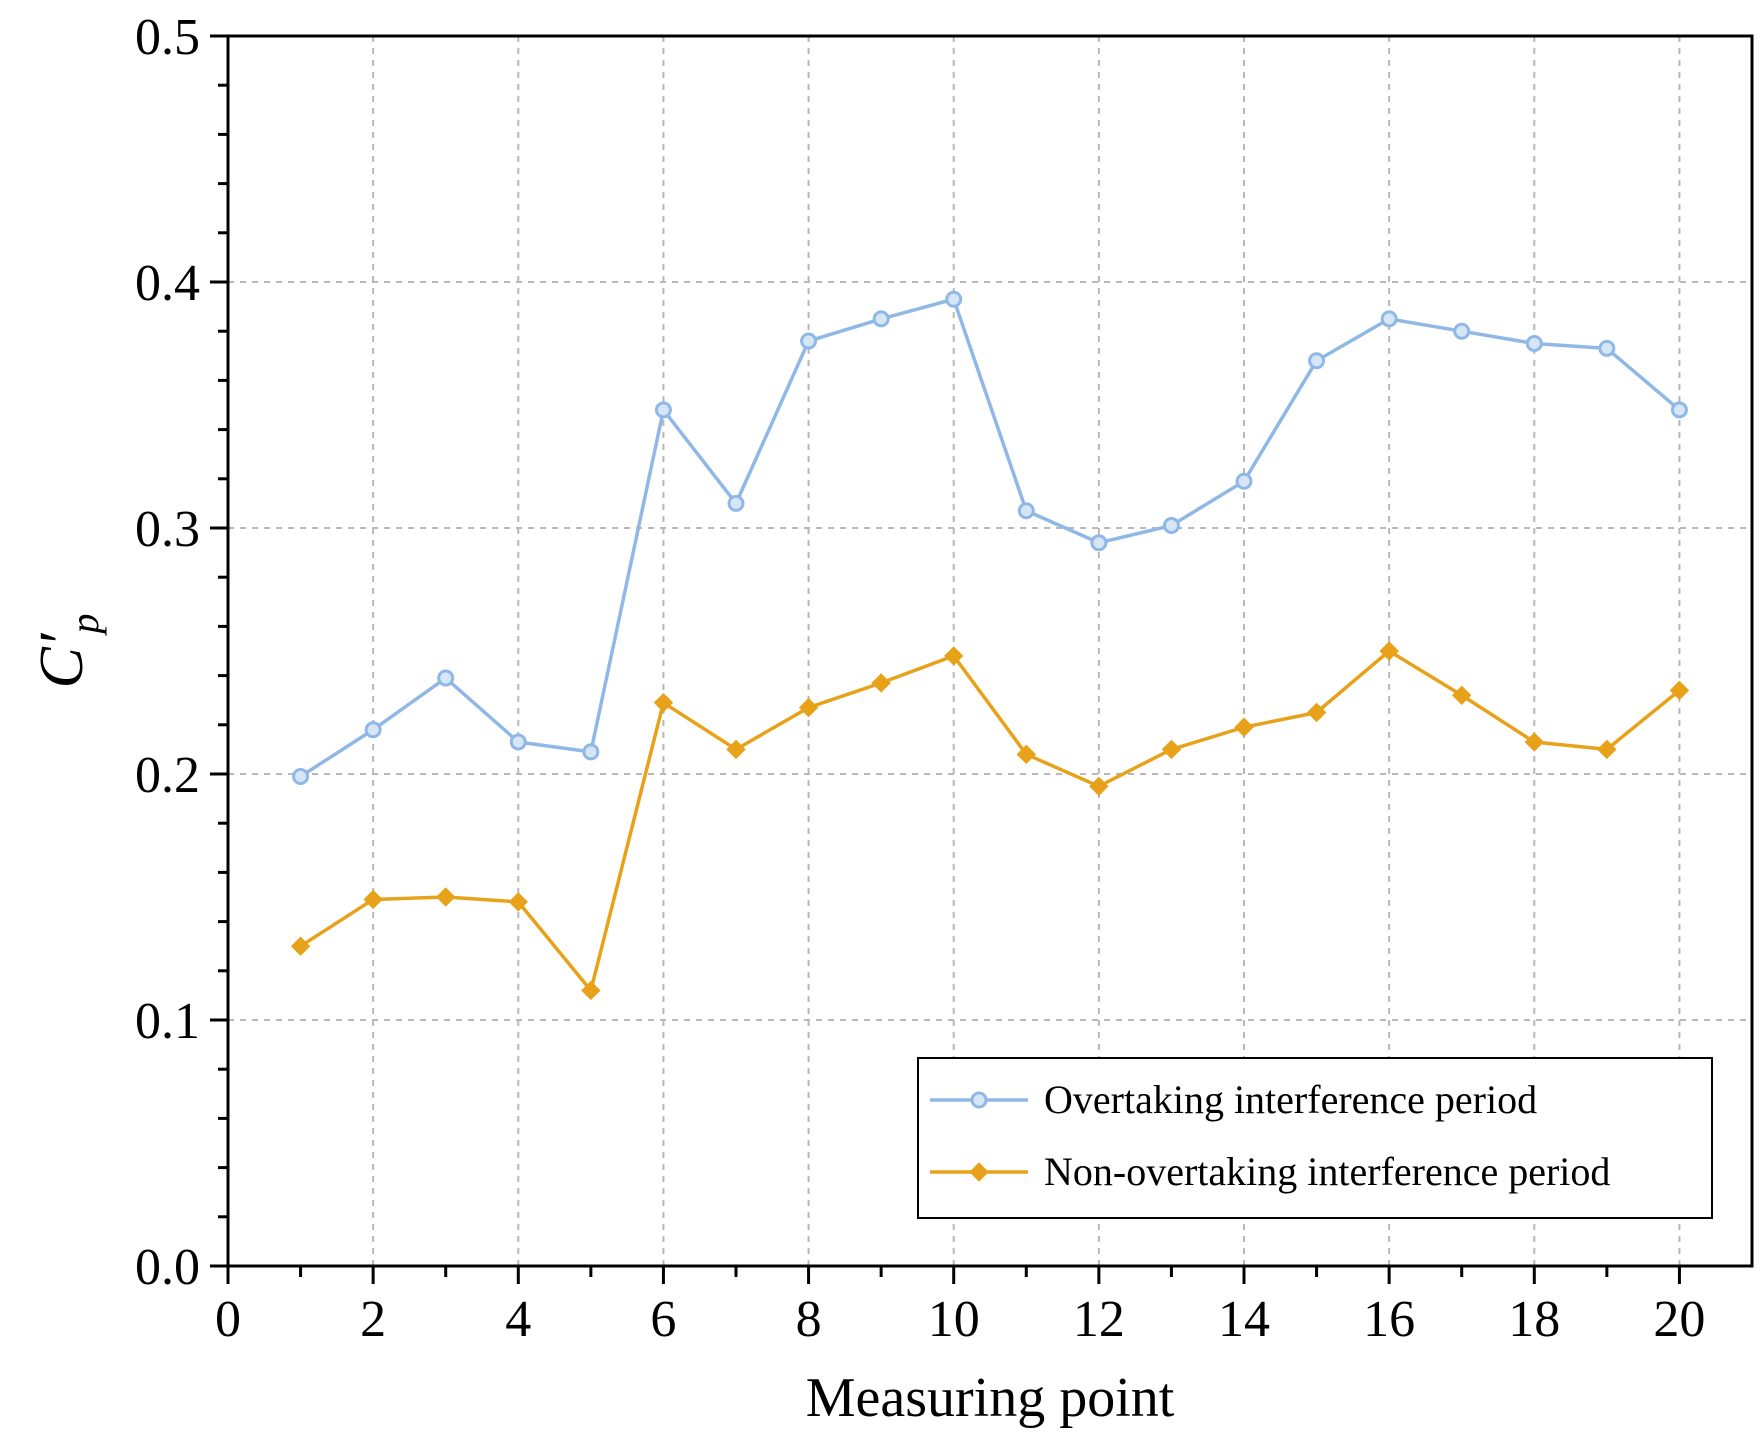 Image resolution: width=1760 pixels, height=1437 pixels. I want to click on x-tick-label: 18, so click(1534, 1319).